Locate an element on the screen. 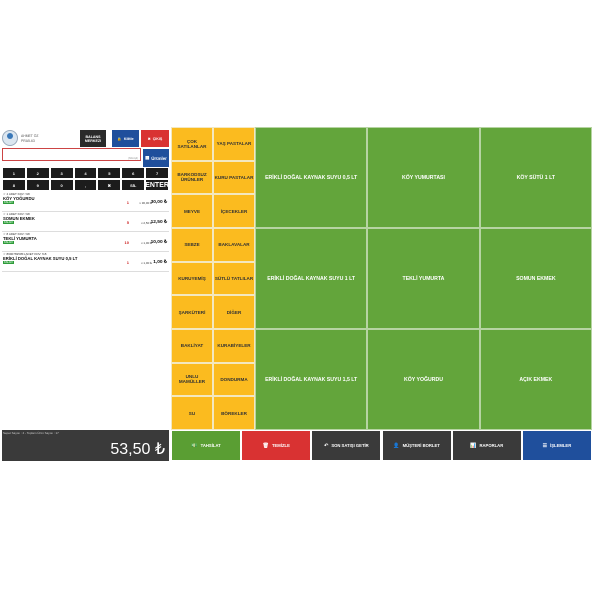  category-button: KURU PASTALAR is located at coordinates (234, 177).